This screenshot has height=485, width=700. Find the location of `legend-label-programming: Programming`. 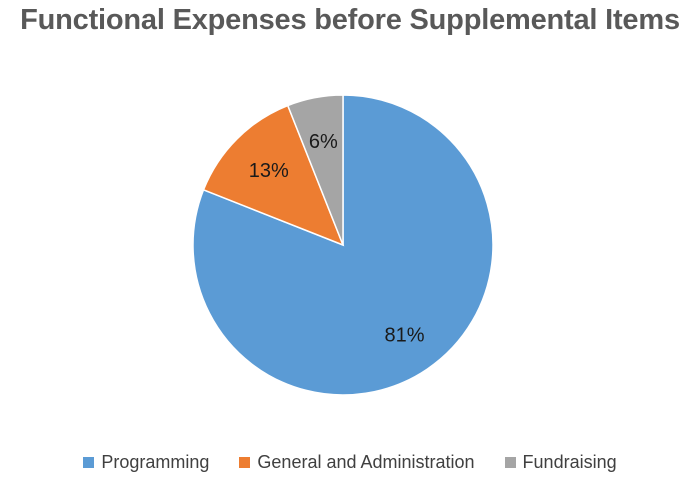

legend-label-programming: Programming is located at coordinates (155, 462).